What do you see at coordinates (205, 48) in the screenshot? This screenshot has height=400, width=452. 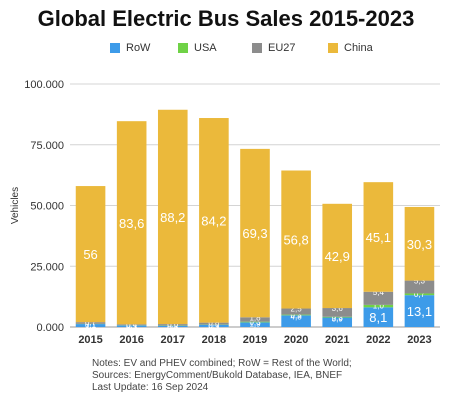 I see `legend-label: USA` at bounding box center [205, 48].